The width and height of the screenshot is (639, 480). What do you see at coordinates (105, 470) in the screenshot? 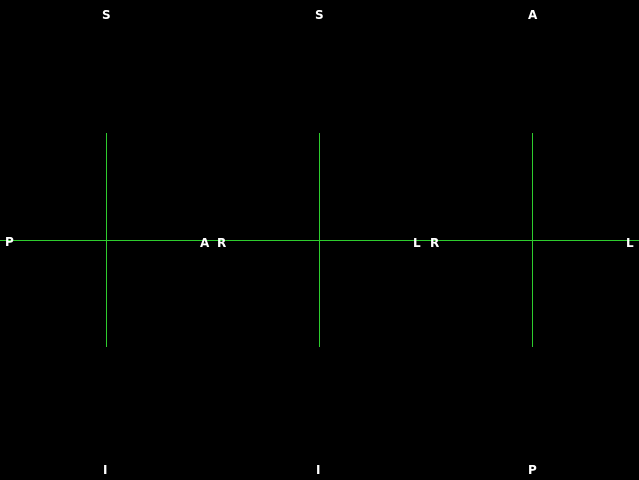
I see `pane-1-bottom-label: I` at bounding box center [105, 470].